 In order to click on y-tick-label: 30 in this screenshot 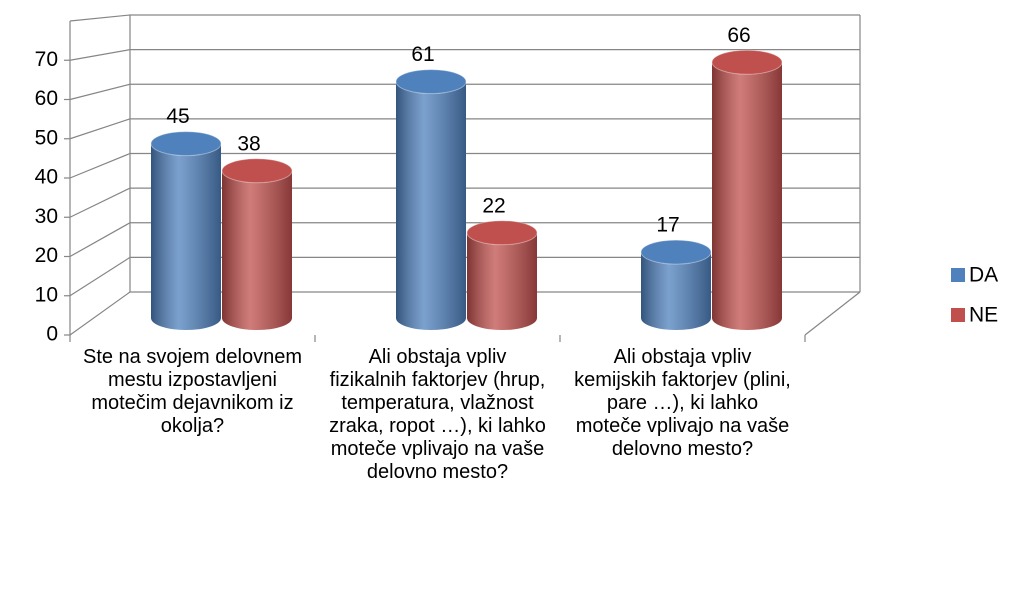, I will do `click(46, 216)`.